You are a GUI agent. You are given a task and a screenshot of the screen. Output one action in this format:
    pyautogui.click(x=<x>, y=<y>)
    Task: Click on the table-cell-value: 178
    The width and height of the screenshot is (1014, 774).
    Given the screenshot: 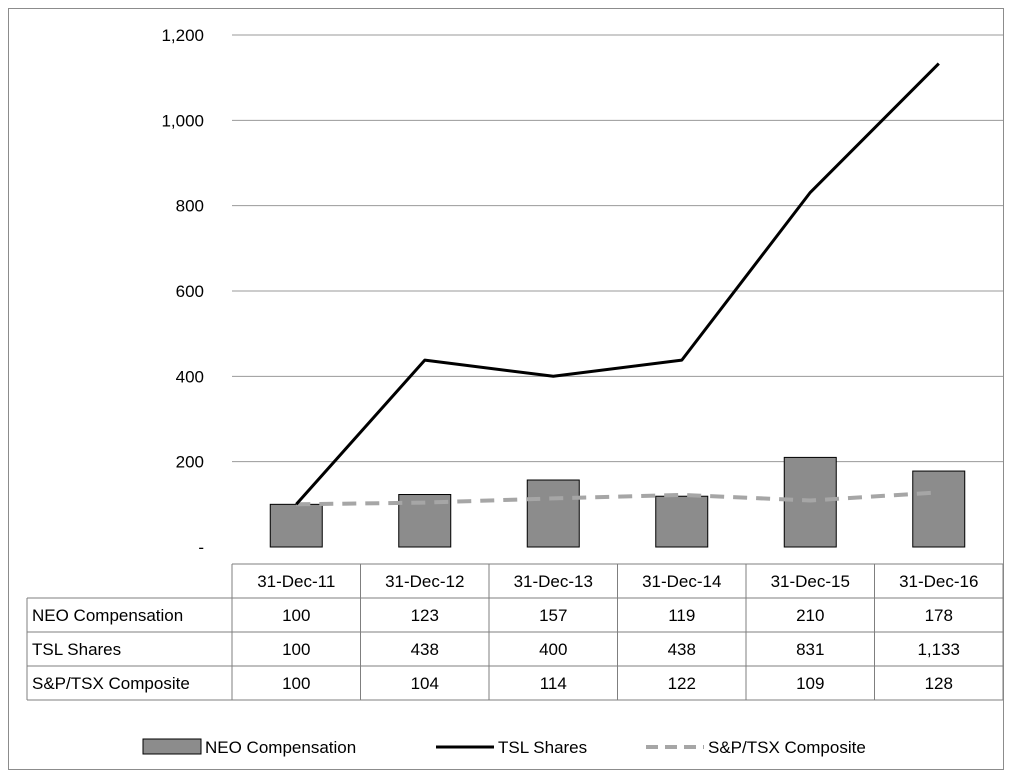 What is the action you would take?
    pyautogui.click(x=939, y=615)
    